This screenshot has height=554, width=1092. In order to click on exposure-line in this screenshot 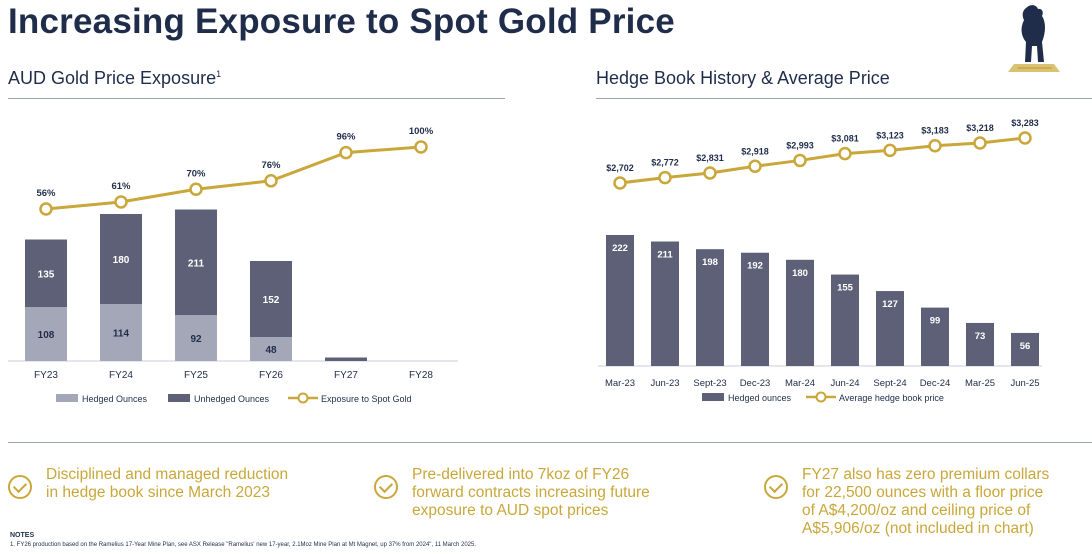, I will do `click(233, 178)`.